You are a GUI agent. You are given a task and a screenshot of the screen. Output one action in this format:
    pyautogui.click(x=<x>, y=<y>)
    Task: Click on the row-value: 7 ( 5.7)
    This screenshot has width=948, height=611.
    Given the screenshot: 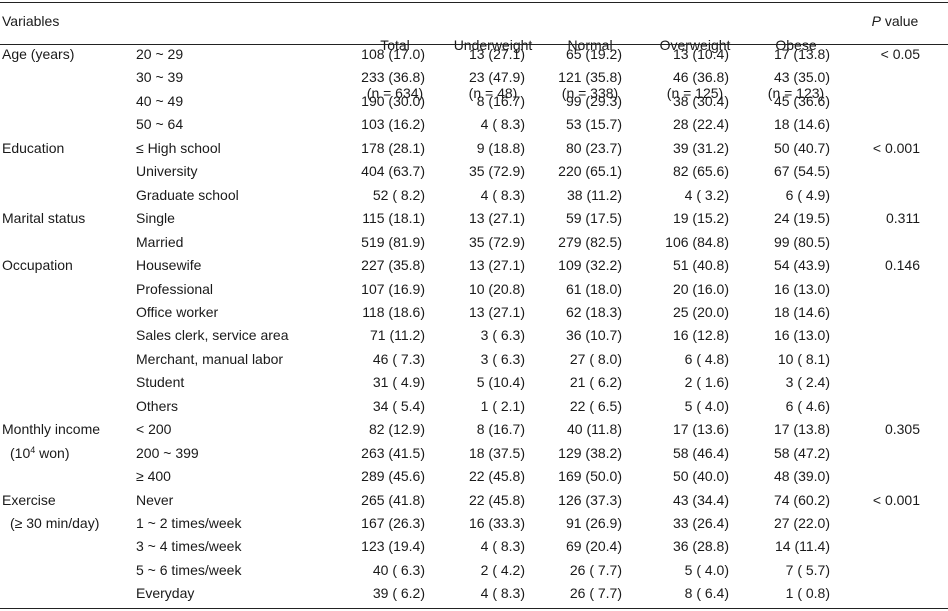 What is the action you would take?
    pyautogui.click(x=807, y=569)
    